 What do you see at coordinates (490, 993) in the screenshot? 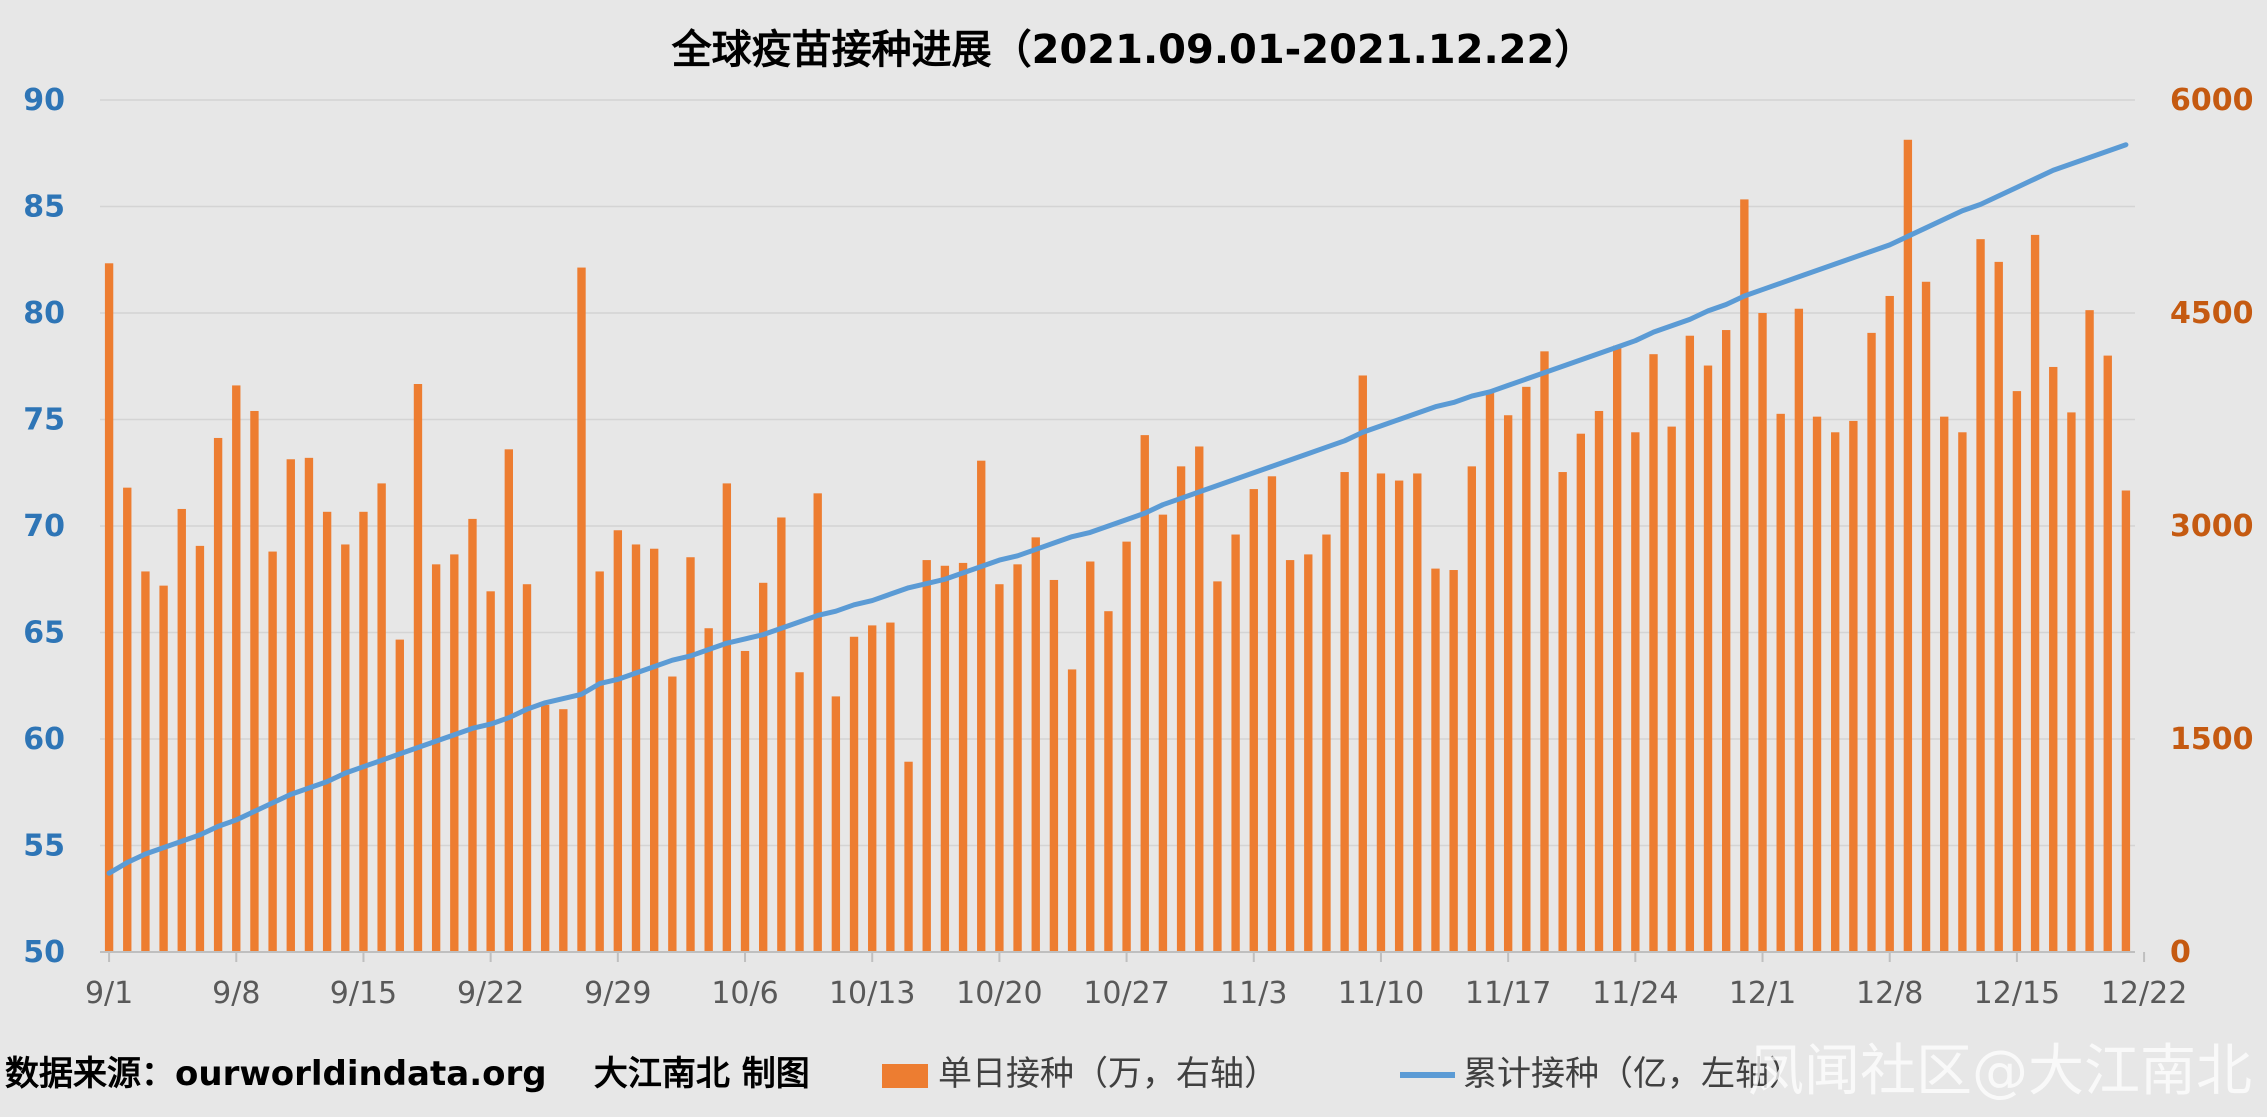
I see `x-axis-tick-label: 9/22` at bounding box center [490, 993].